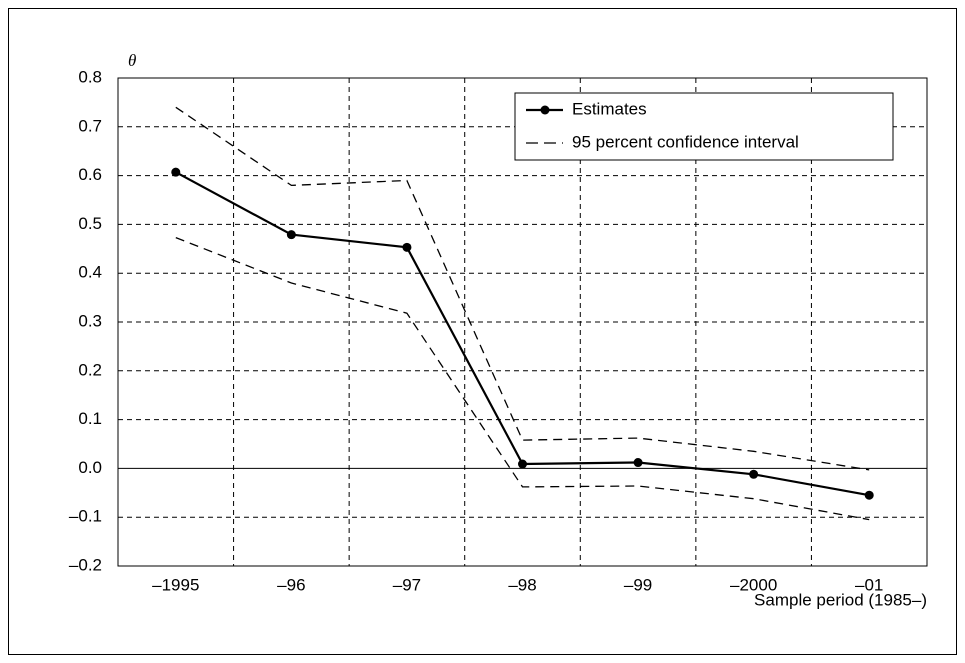 The image size is (965, 663). Describe the element at coordinates (90, 418) in the screenshot. I see `y-tick-label: 0.1` at that location.